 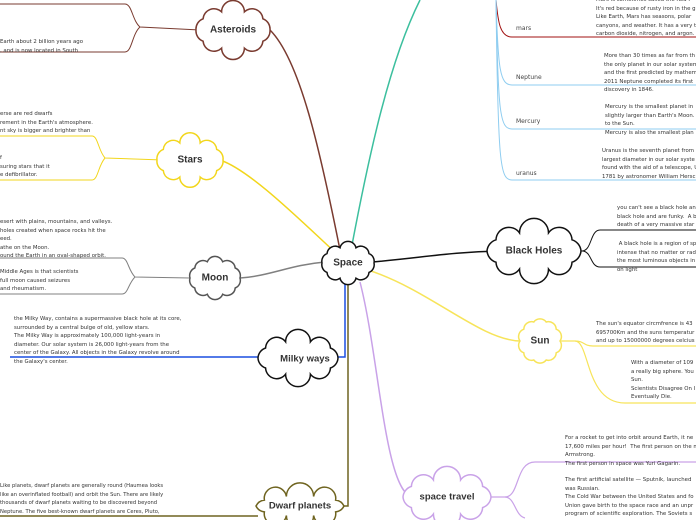 I want to click on dwarf-planets-cloud, so click(x=300, y=501).